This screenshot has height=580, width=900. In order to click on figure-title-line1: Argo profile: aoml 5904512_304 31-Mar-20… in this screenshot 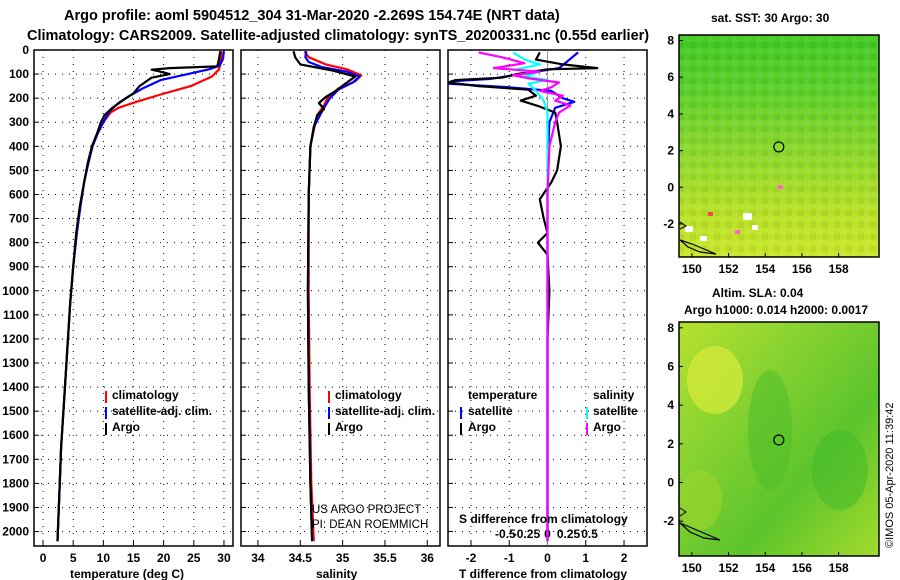, I will do `click(312, 16)`.